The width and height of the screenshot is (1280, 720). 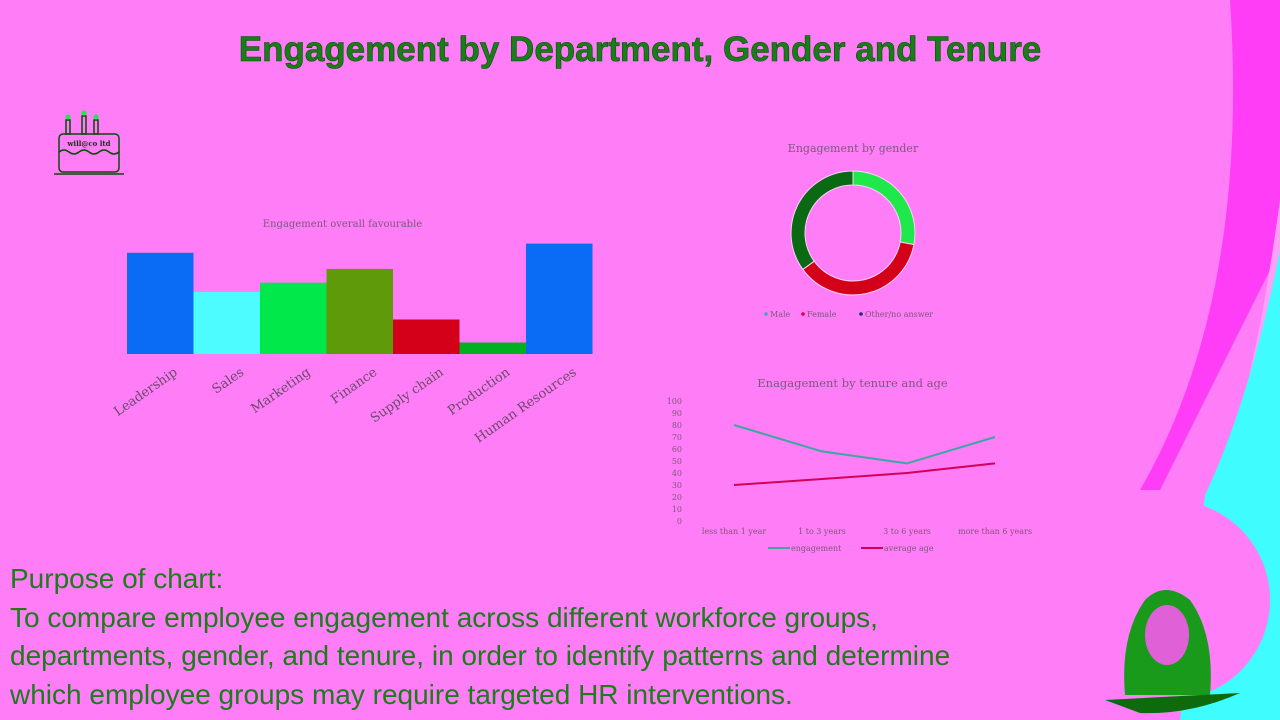 I want to click on y-tick-label: 100, so click(x=674, y=401).